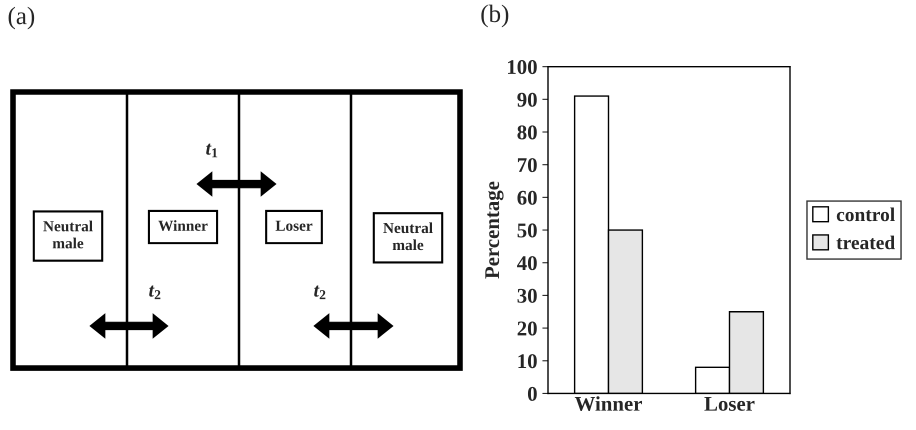  I want to click on y-tick-label: 90, so click(527, 99).